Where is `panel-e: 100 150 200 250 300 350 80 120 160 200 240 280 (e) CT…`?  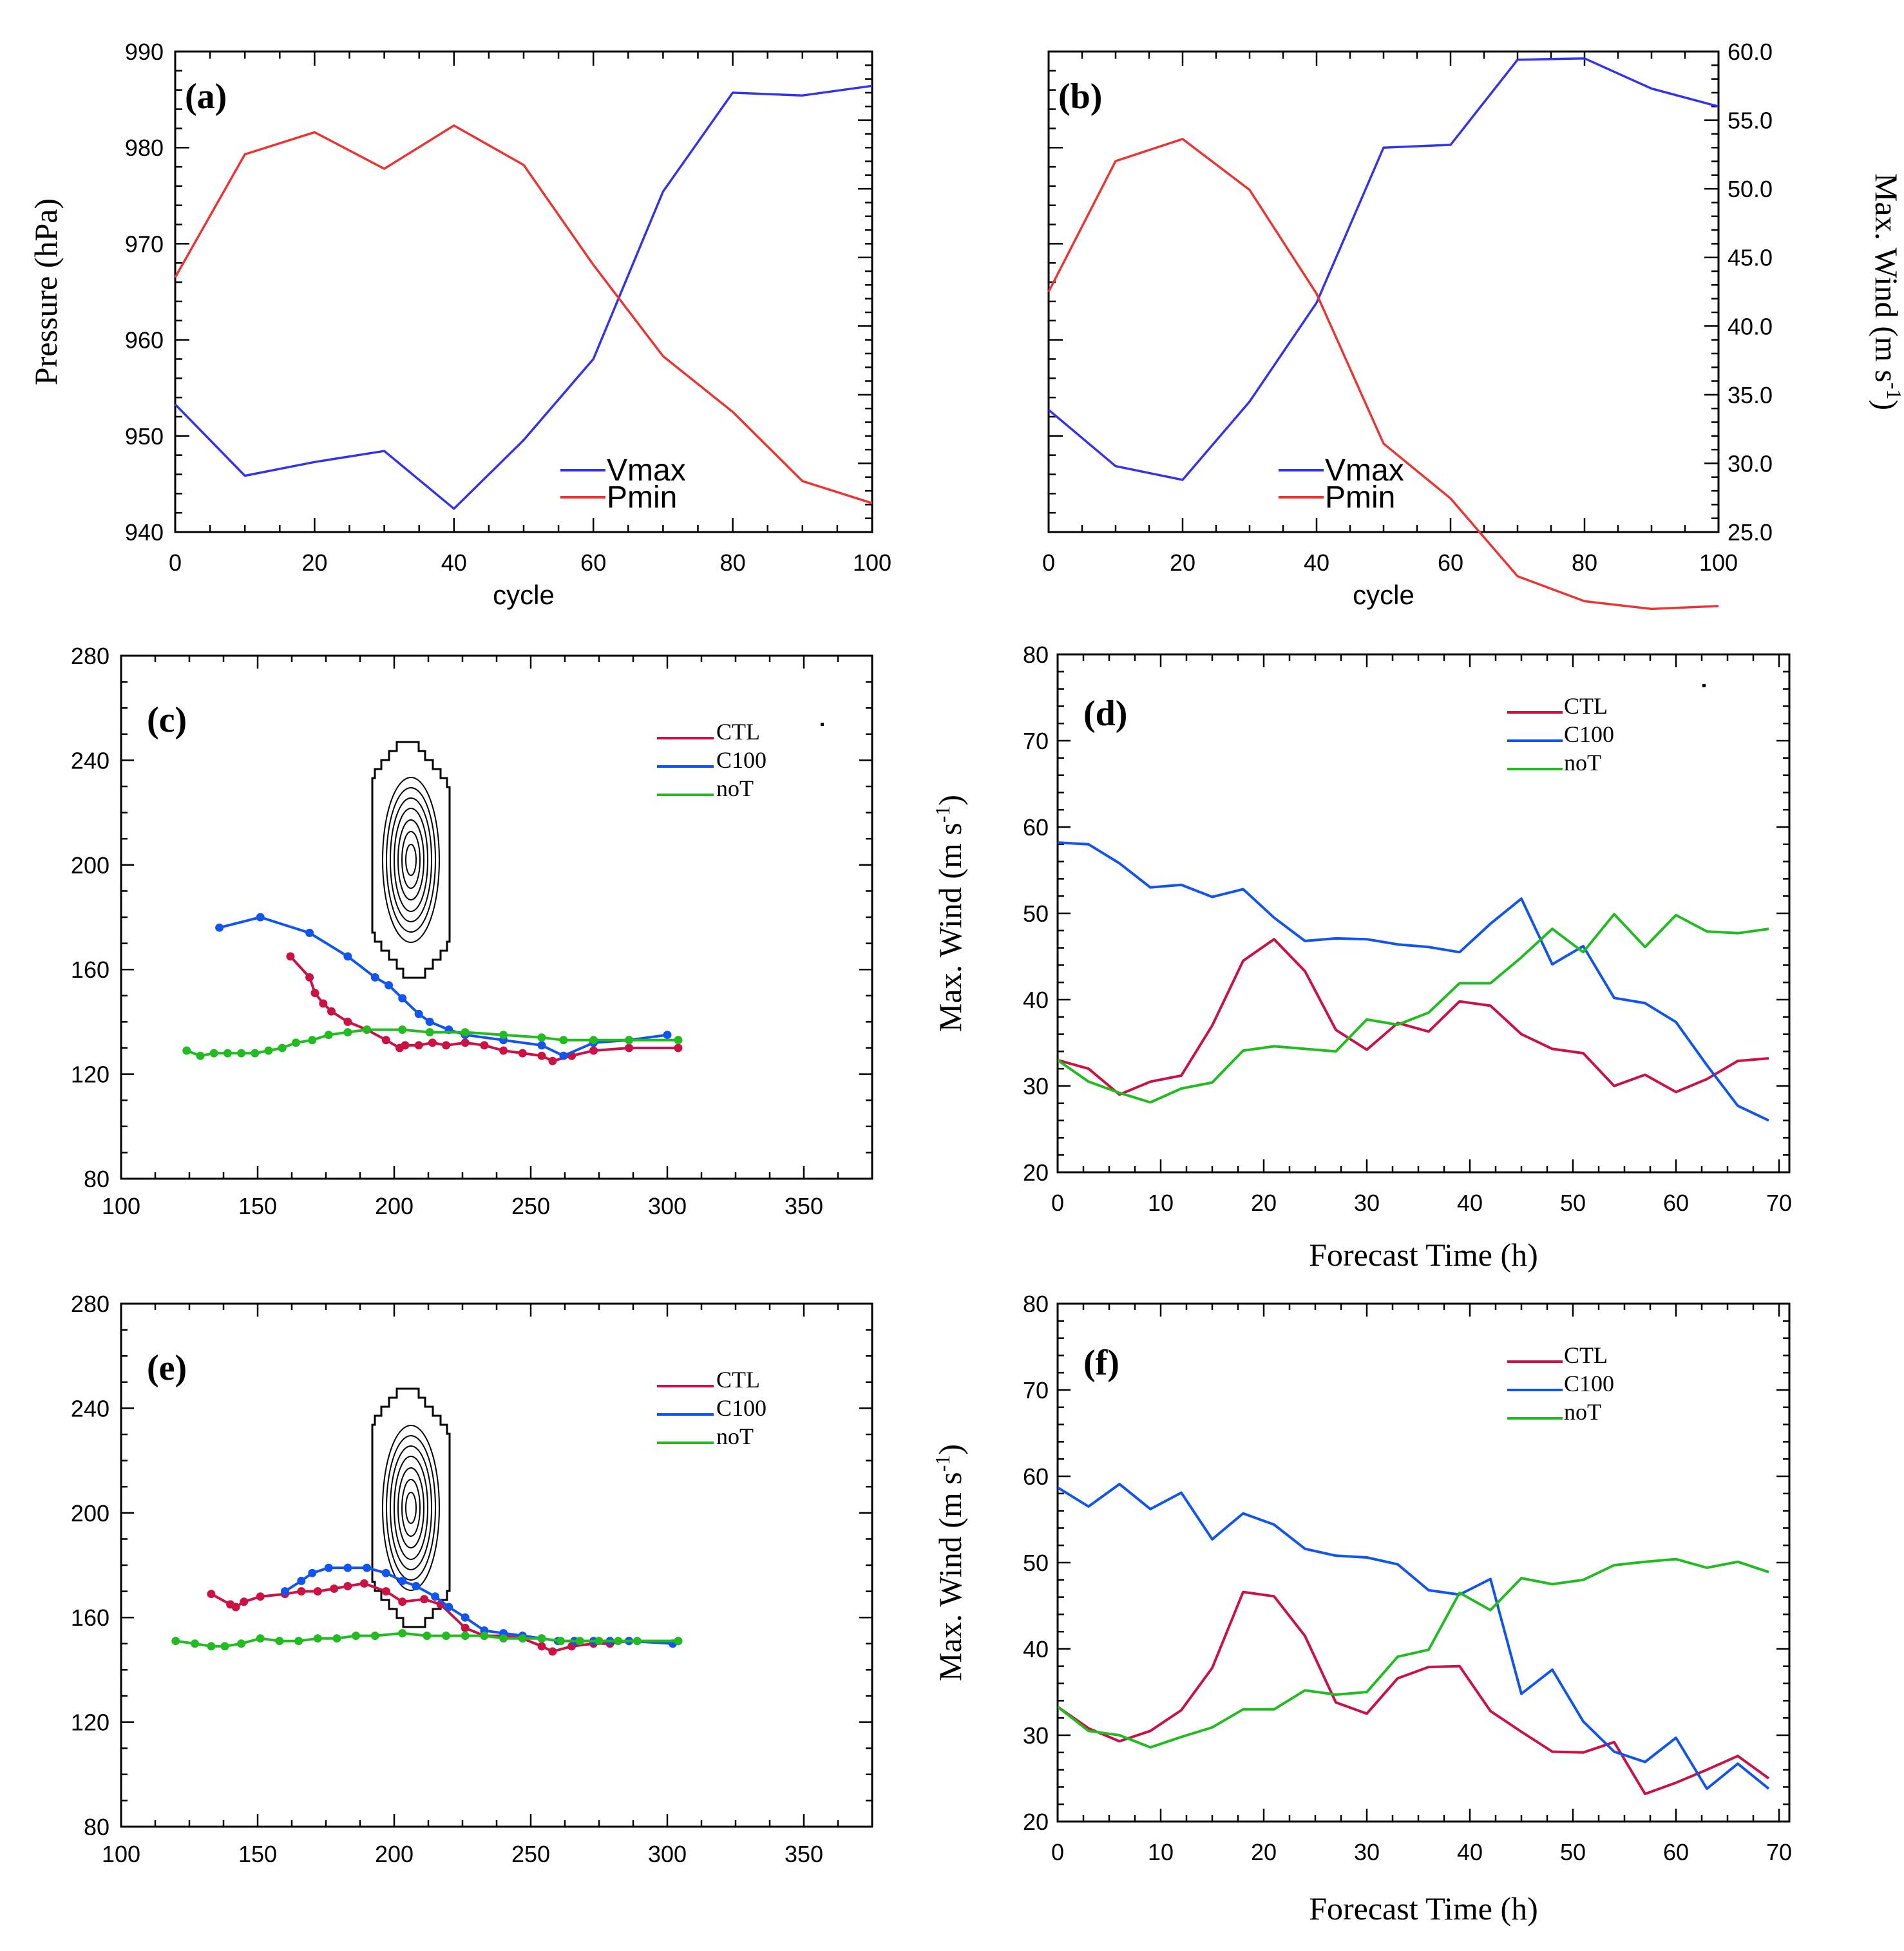
panel-e: 100 150 200 250 300 350 80 120 160 200 240 280 (e) CT… is located at coordinates (472, 1579).